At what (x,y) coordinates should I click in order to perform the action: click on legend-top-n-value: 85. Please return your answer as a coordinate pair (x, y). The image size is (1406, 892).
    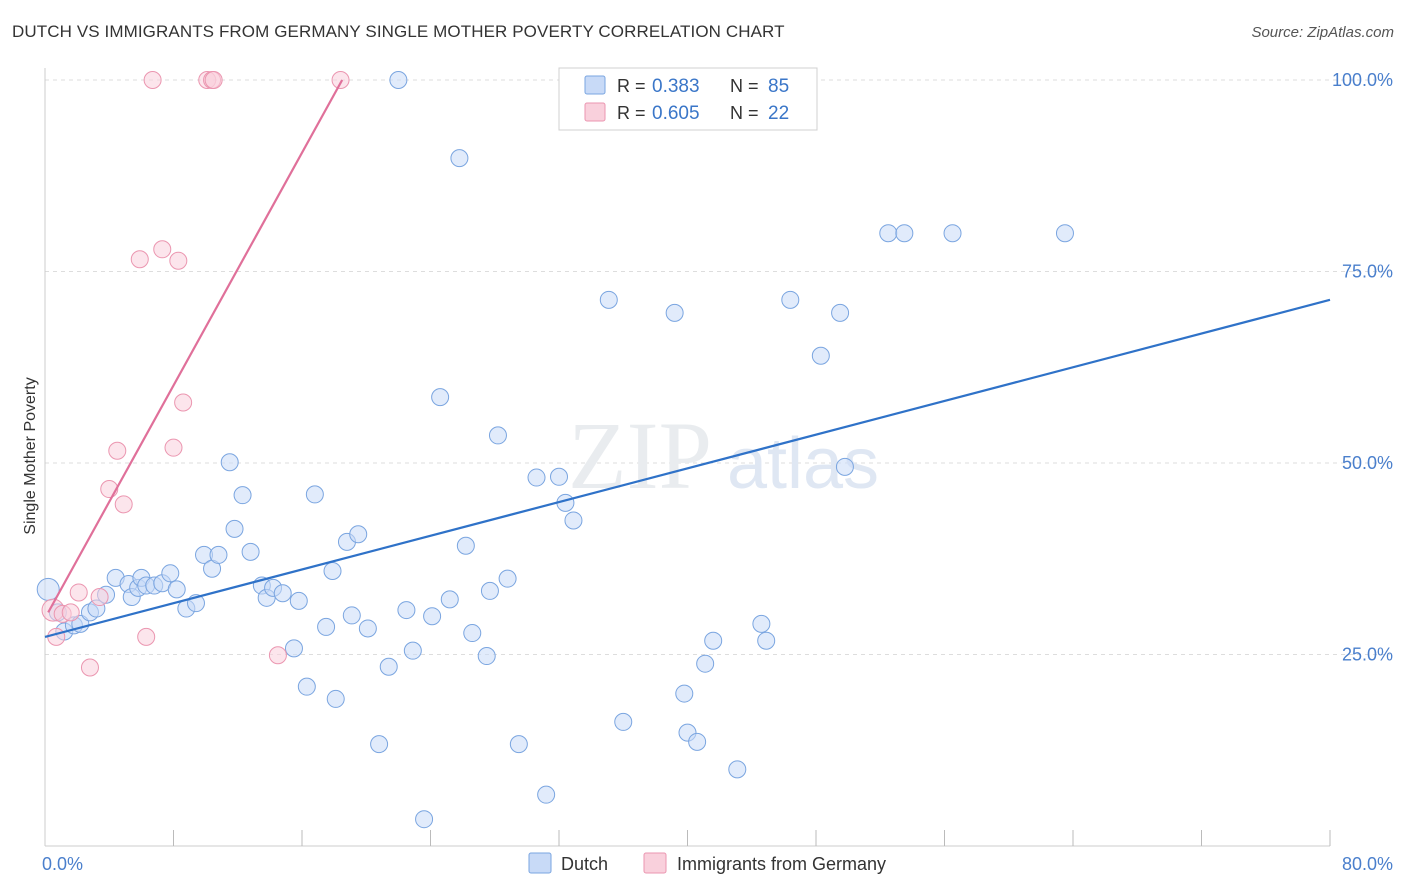
    Looking at the image, I should click on (778, 86).